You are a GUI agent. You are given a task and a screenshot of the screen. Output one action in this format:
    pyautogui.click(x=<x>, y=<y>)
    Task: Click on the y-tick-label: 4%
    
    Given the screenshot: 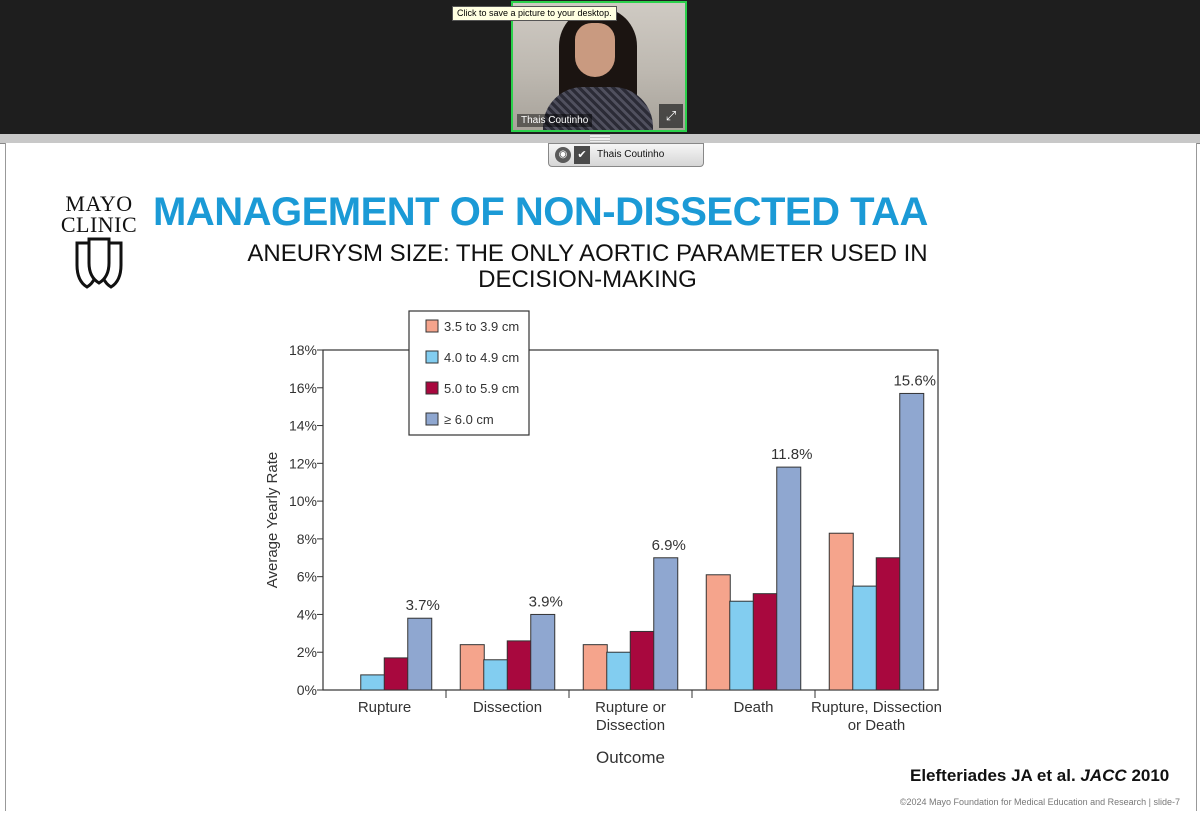 What is the action you would take?
    pyautogui.click(x=307, y=614)
    